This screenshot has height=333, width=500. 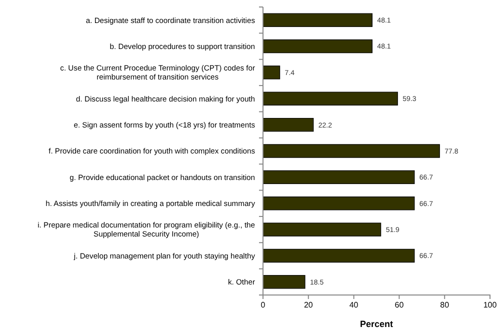 What do you see at coordinates (399, 305) in the screenshot?
I see `x-tick-label: 60` at bounding box center [399, 305].